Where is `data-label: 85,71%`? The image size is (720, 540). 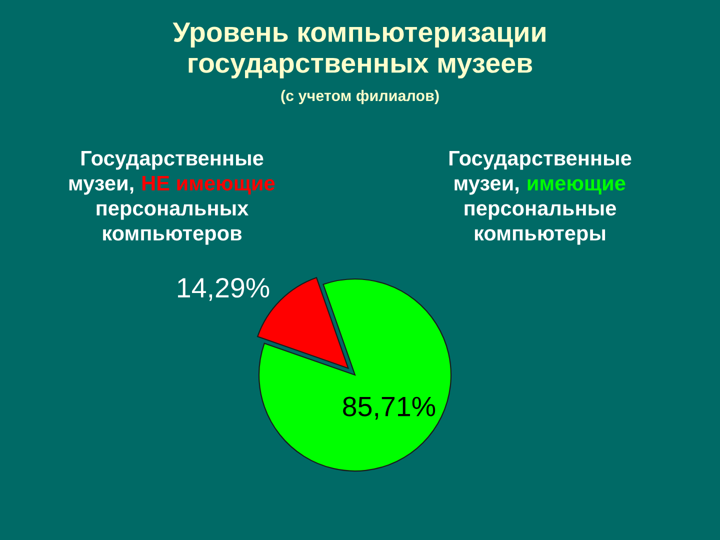 data-label: 85,71% is located at coordinates (389, 408).